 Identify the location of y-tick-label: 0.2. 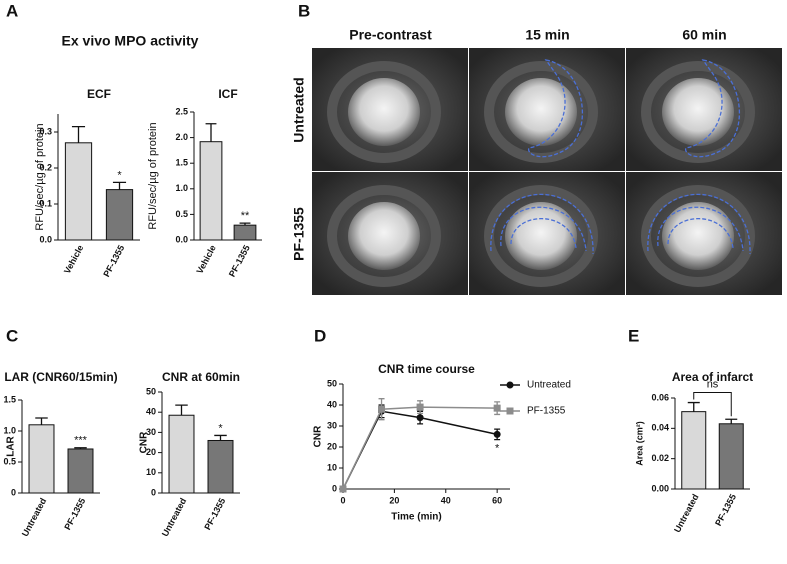
(45, 167).